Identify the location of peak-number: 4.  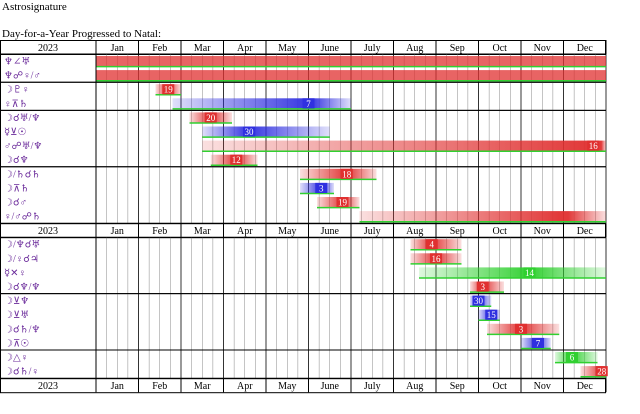
(432, 245).